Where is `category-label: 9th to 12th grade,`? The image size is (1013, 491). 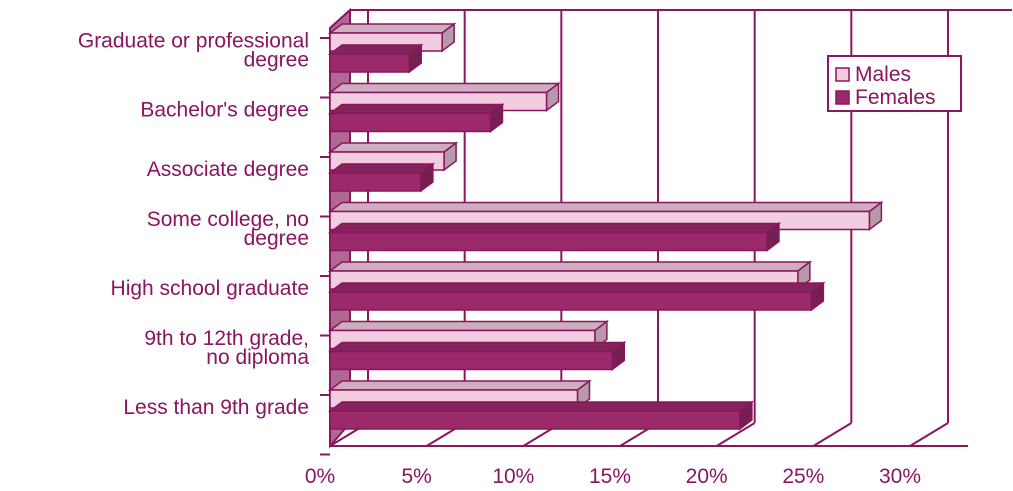
category-label: 9th to 12th grade, is located at coordinates (226, 338).